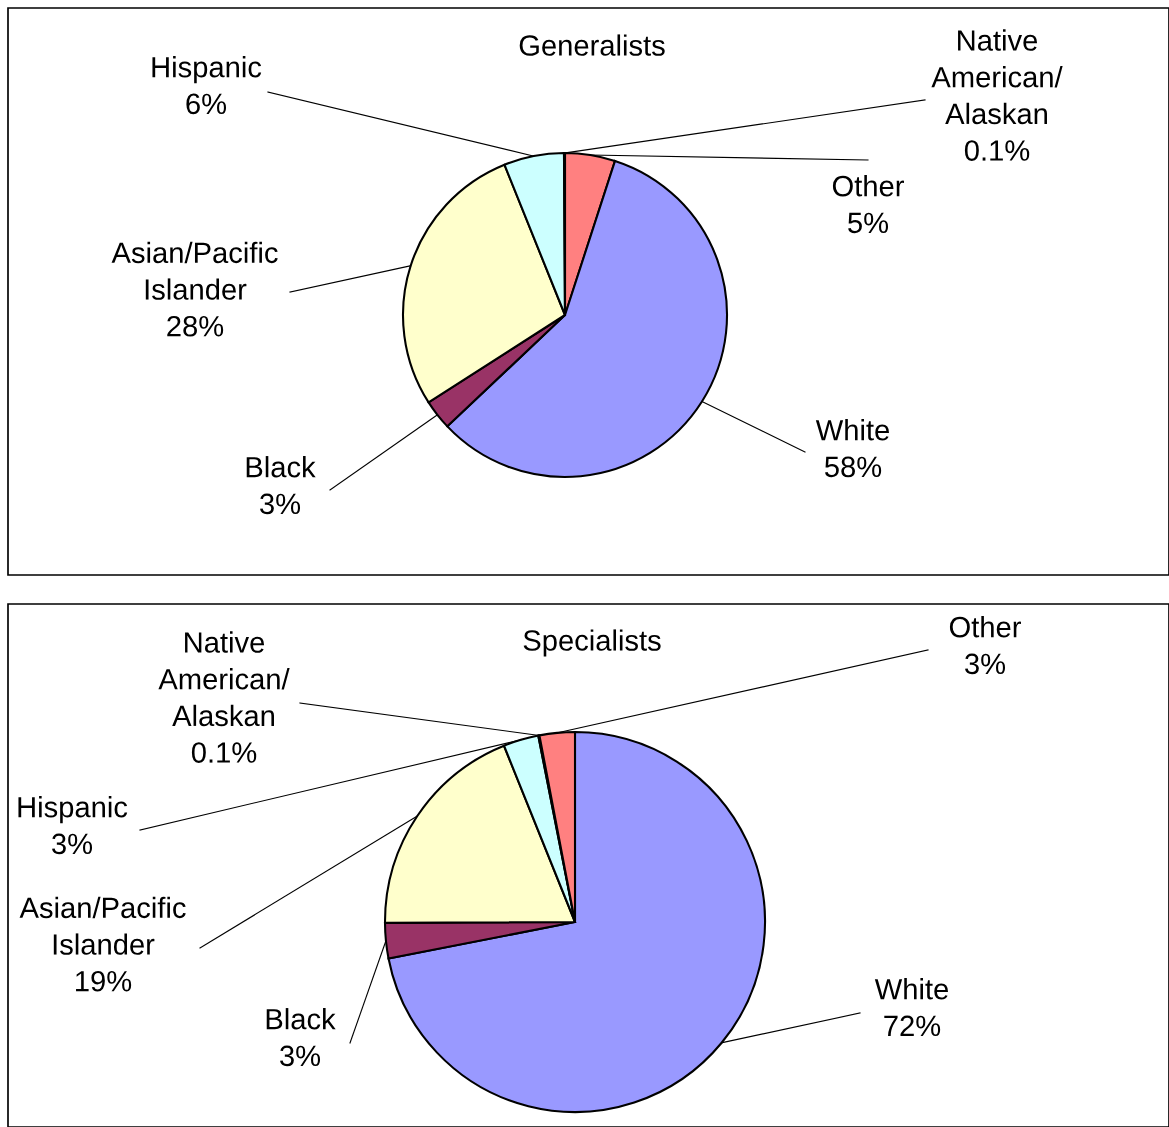  I want to click on data-label: 19%, so click(104, 981).